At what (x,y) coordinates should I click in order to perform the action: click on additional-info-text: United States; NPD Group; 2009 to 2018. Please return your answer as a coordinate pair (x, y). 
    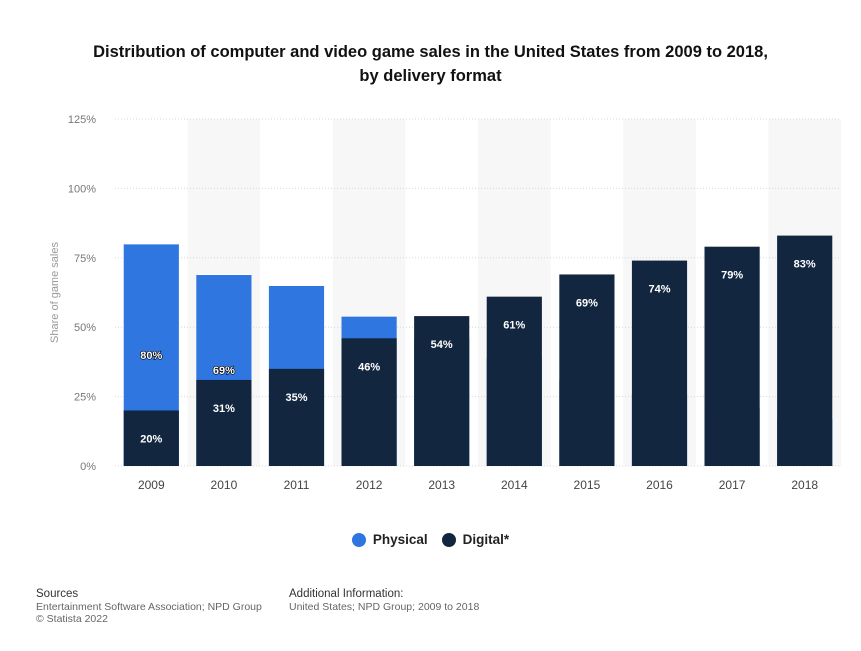
    Looking at the image, I should click on (384, 606).